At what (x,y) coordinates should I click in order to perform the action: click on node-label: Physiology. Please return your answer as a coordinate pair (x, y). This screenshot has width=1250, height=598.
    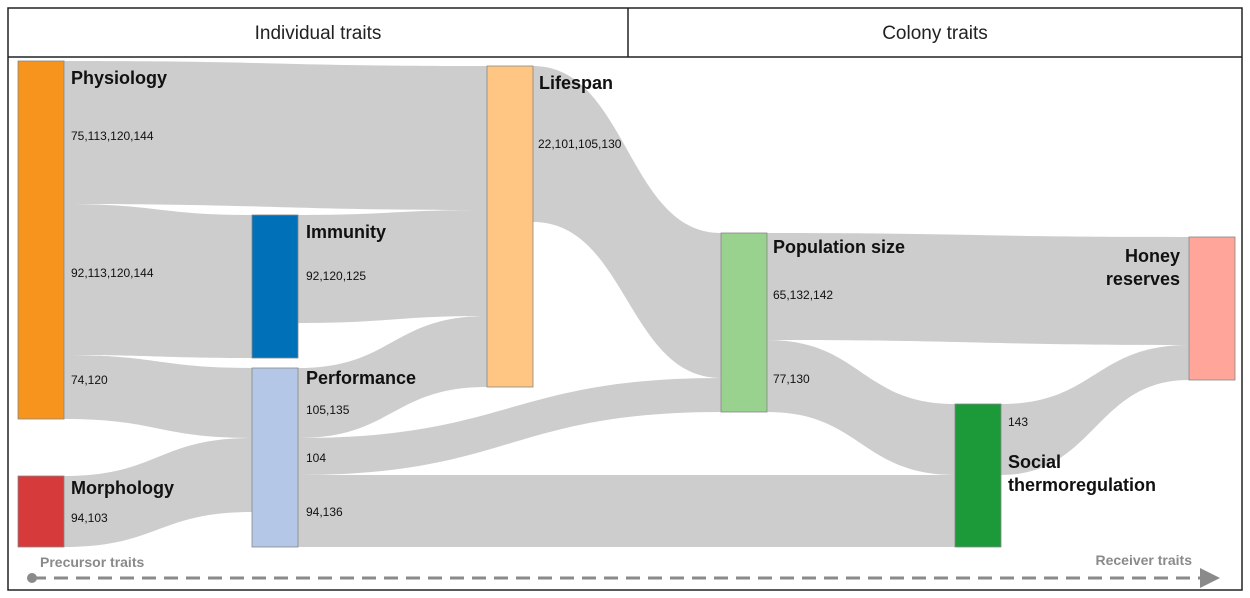
    Looking at the image, I should click on (119, 78).